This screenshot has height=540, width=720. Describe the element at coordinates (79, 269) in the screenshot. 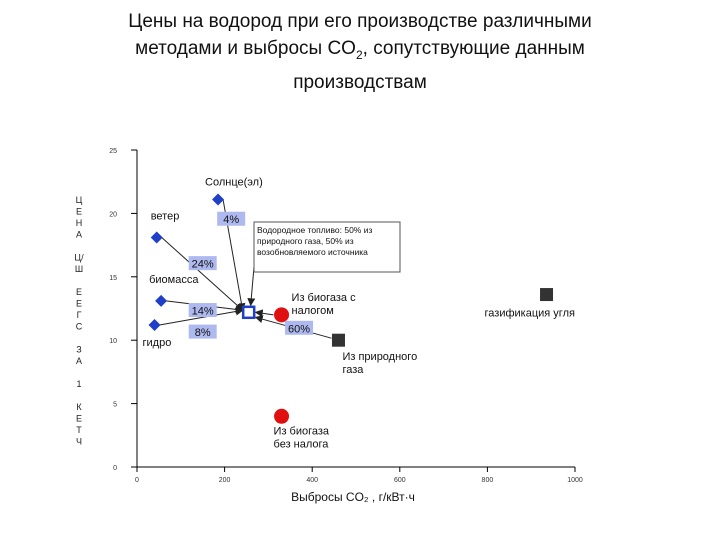

I see `y-axis-label-letter: Ш` at that location.